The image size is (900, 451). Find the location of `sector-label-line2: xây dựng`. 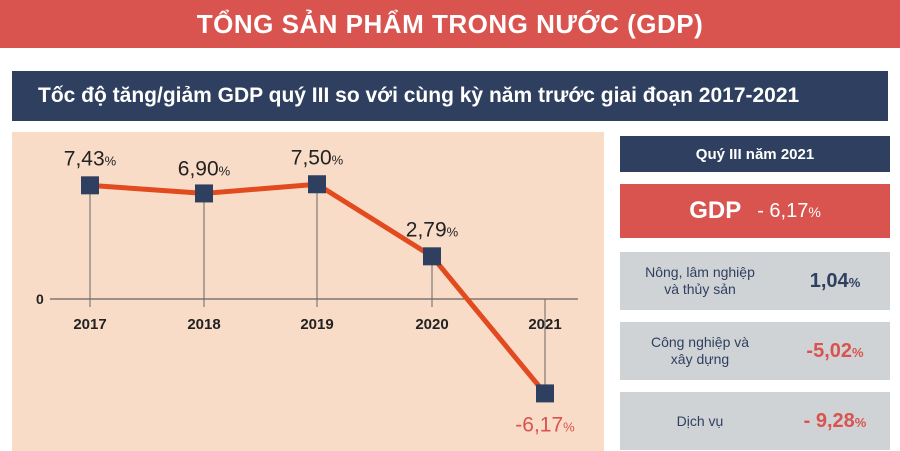

sector-label-line2: xây dựng is located at coordinates (700, 359).